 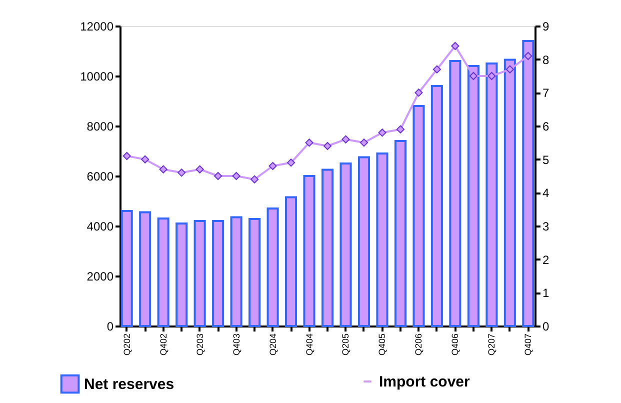 What do you see at coordinates (491, 345) in the screenshot?
I see `x-tick-label: Q207` at bounding box center [491, 345].